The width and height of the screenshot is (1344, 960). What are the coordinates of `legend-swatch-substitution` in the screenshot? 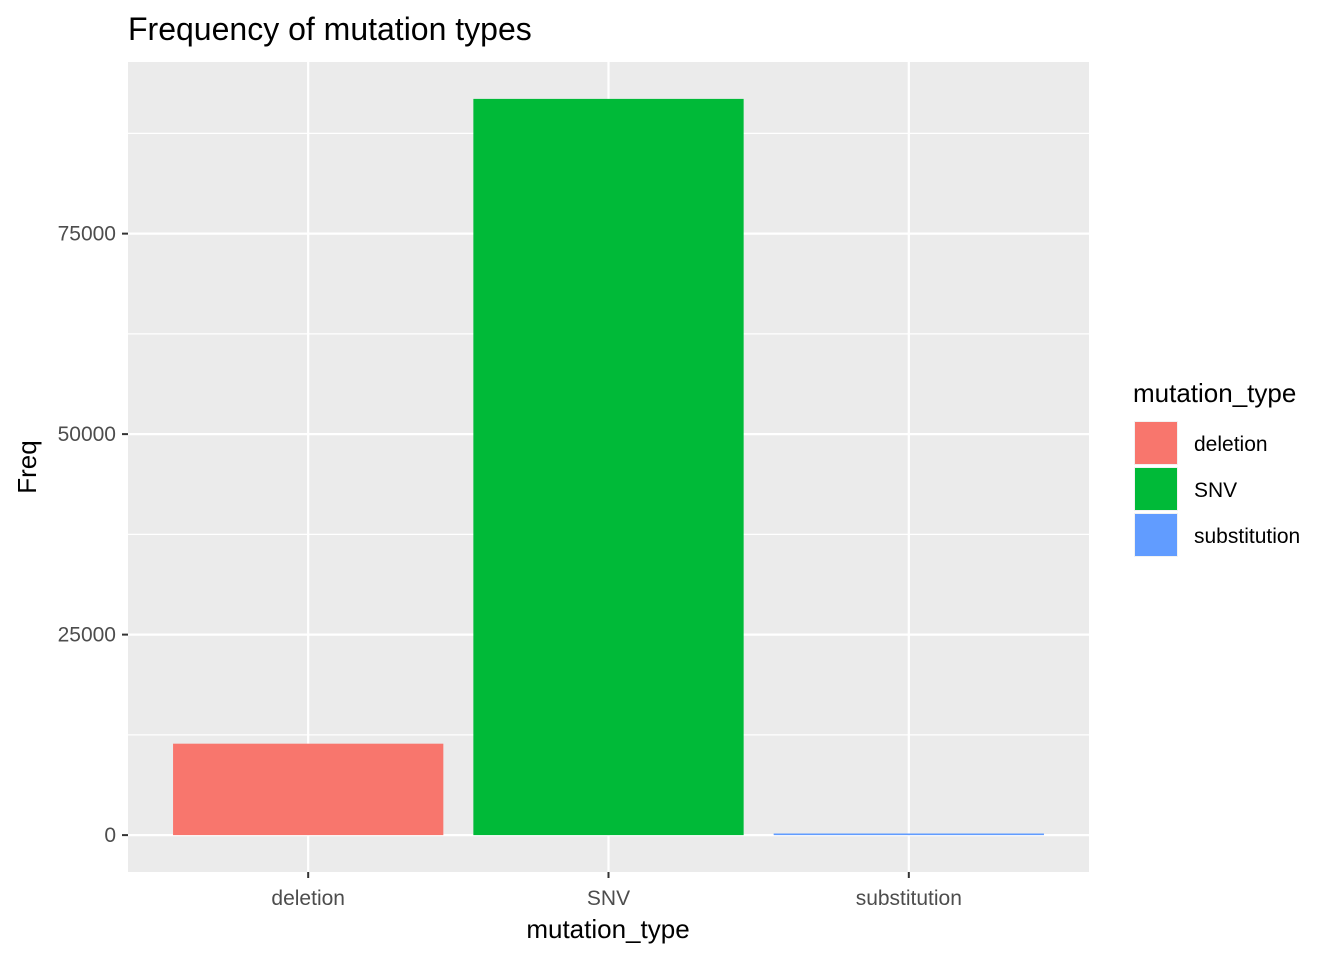 It's located at (1156, 535).